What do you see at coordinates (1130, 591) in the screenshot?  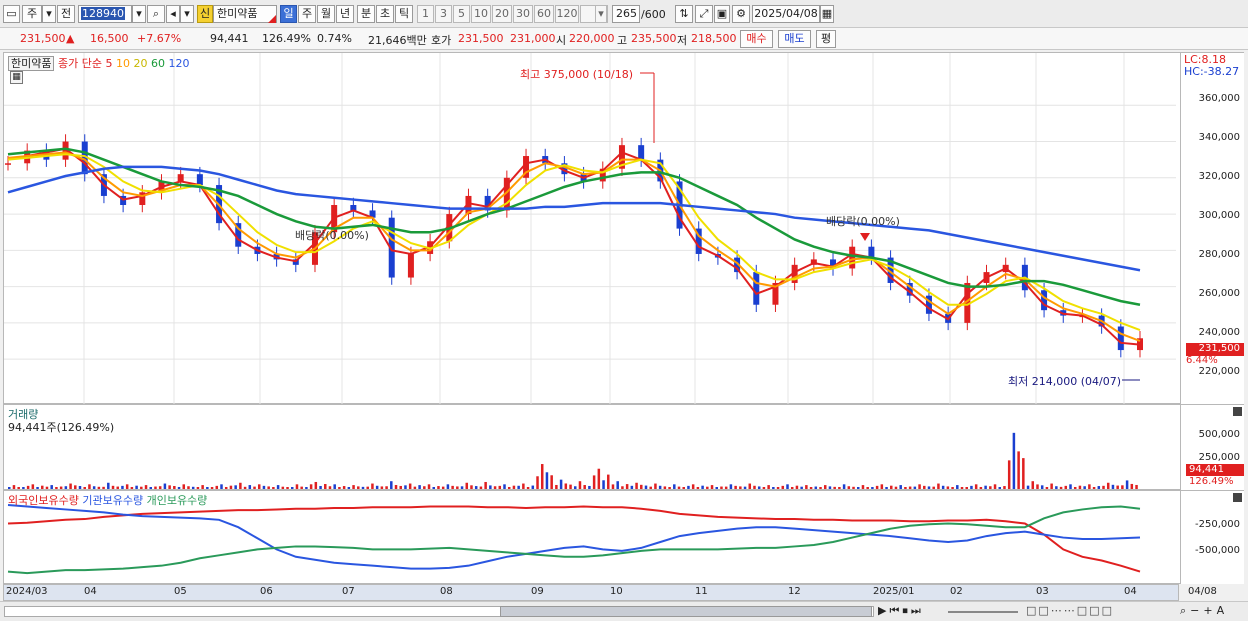 I see `x-tick: 04` at bounding box center [1130, 591].